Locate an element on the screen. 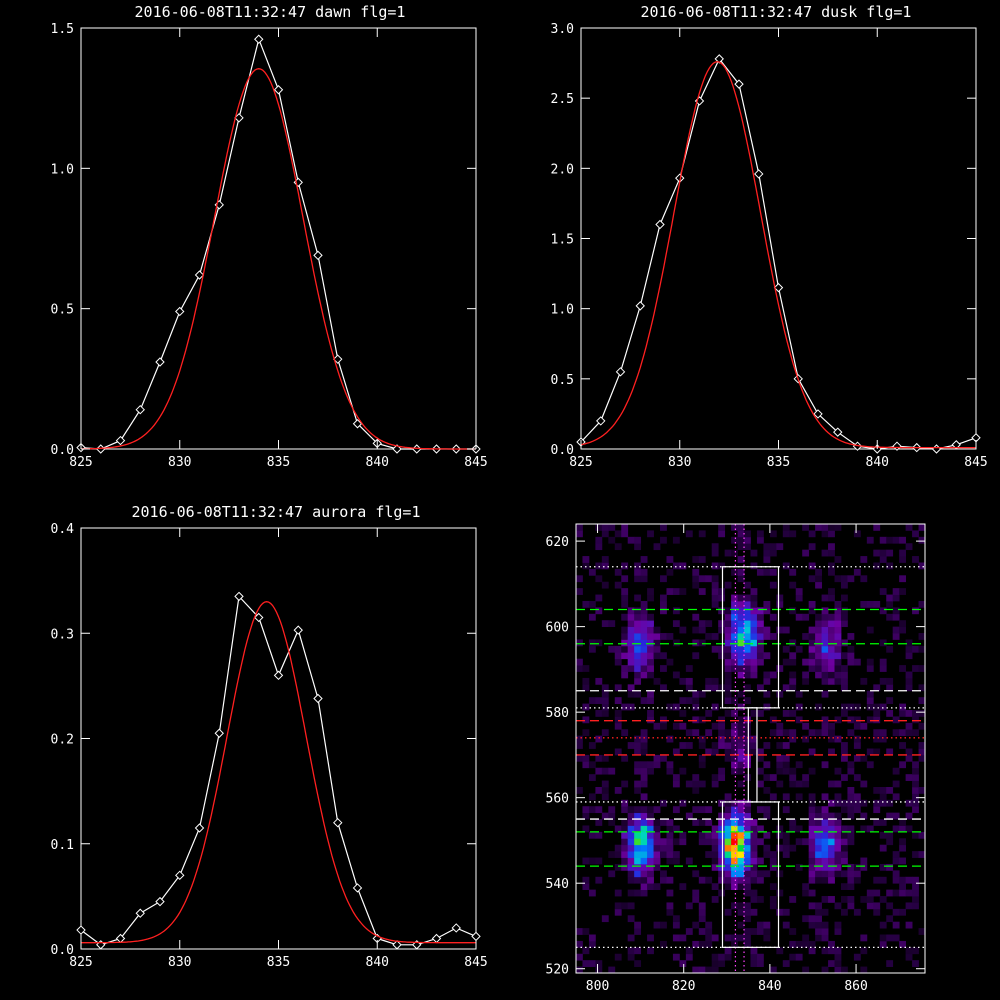 The image size is (1000, 1000). dawn-data-point is located at coordinates (259, 39).